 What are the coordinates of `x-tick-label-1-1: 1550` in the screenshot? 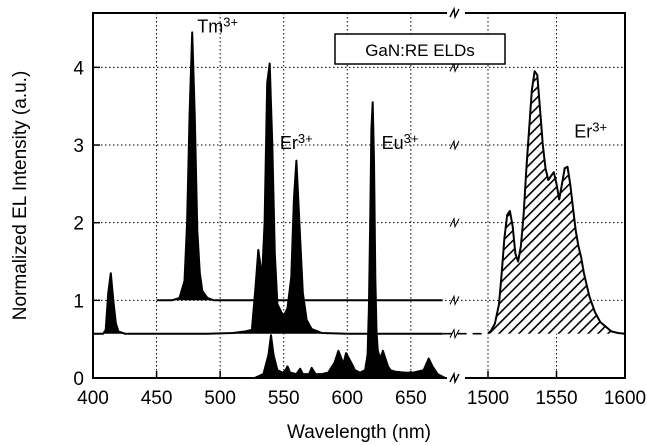 It's located at (556, 398).